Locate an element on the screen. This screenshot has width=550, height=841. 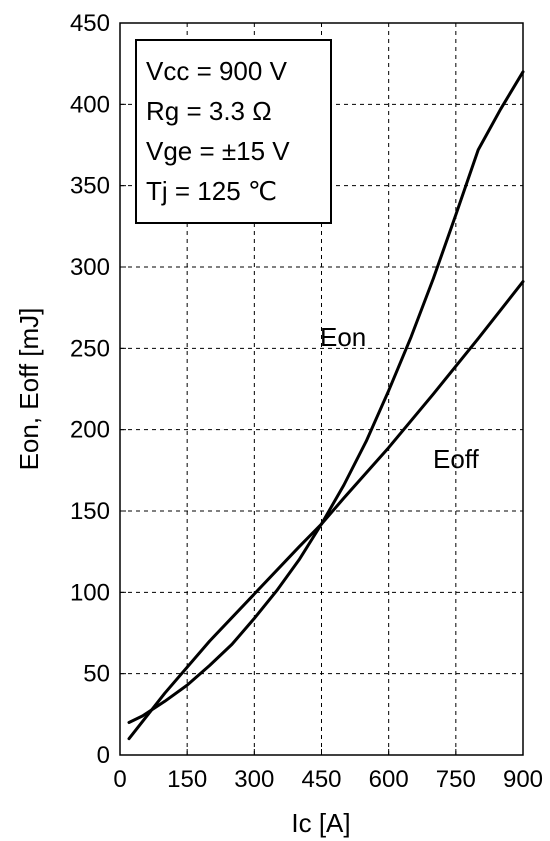
x-tick-label: 900 is located at coordinates (523, 779).